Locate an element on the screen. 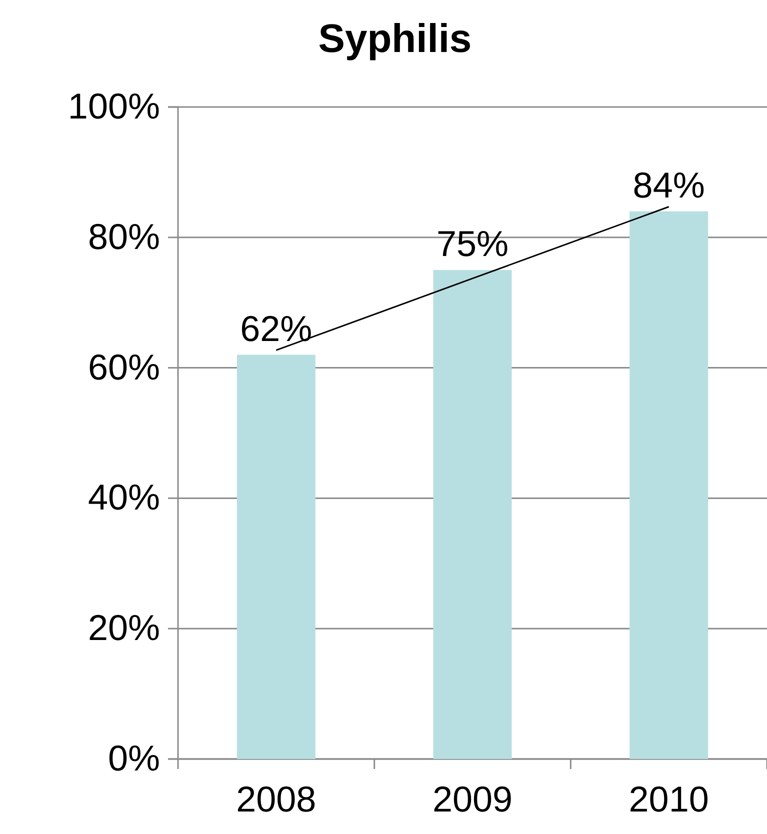 This screenshot has width=767, height=834. data-label: 75% is located at coordinates (472, 243).